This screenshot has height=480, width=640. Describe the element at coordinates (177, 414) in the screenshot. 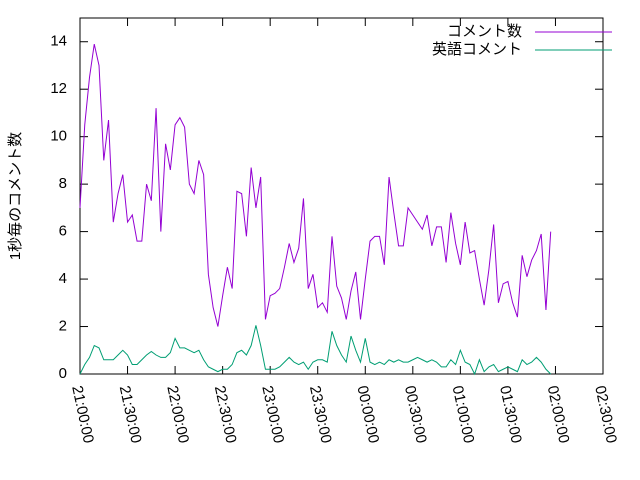

I see `x-tick-label: 22:00:00` at that location.